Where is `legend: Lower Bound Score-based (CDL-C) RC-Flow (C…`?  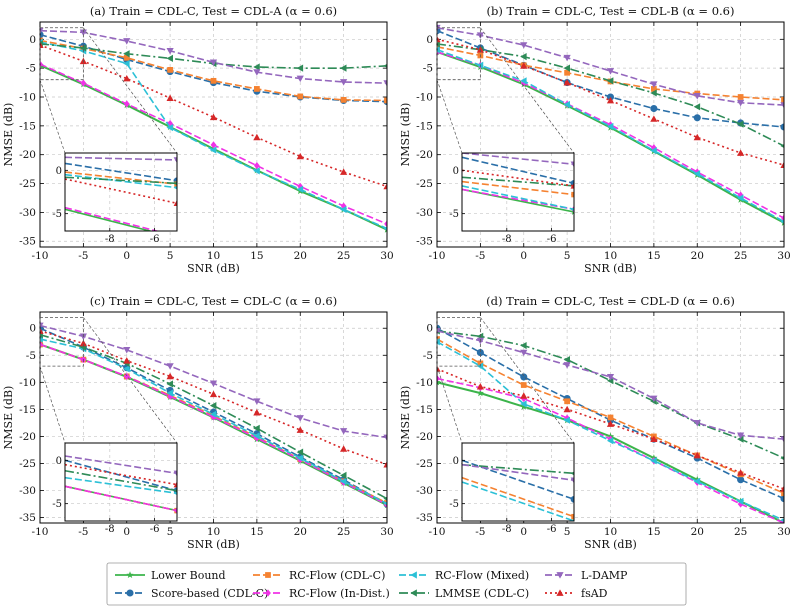 legend: Lower Bound Score-based (CDL-C) RC-Flow (C… is located at coordinates (396, 584).